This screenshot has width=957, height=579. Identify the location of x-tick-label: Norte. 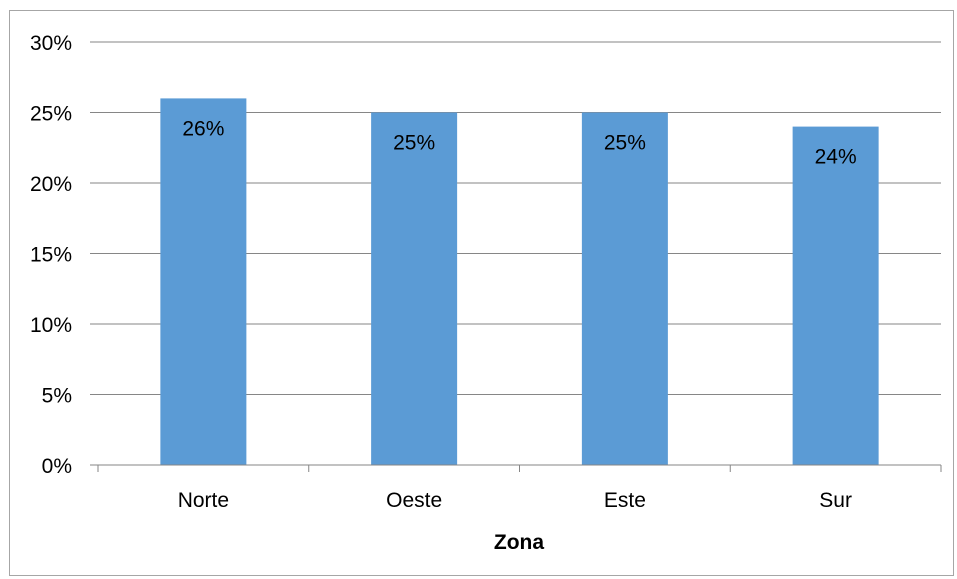
(203, 500).